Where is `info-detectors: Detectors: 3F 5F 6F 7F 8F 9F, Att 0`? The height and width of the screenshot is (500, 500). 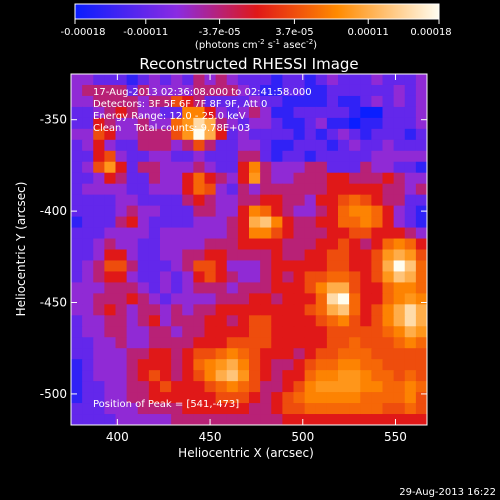 info-detectors: Detectors: 3F 5F 6F 7F 8F 9F, Att 0 is located at coordinates (180, 104).